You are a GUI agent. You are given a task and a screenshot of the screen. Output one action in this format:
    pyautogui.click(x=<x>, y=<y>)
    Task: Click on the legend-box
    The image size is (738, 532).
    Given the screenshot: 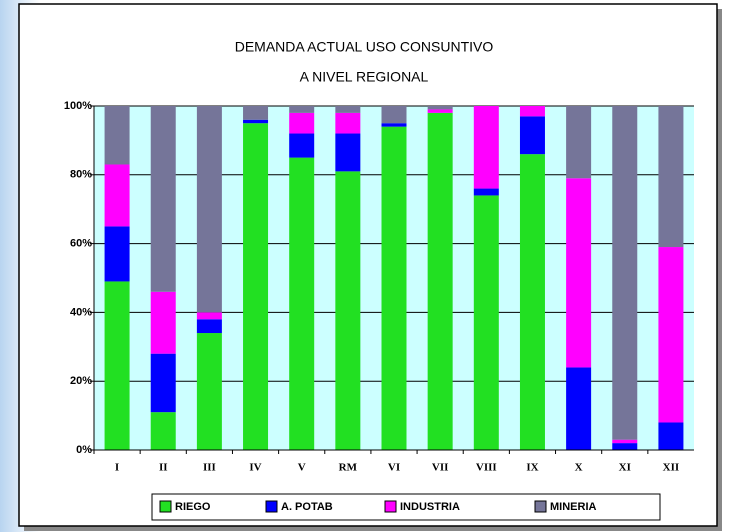 What is the action you would take?
    pyautogui.click(x=406, y=507)
    